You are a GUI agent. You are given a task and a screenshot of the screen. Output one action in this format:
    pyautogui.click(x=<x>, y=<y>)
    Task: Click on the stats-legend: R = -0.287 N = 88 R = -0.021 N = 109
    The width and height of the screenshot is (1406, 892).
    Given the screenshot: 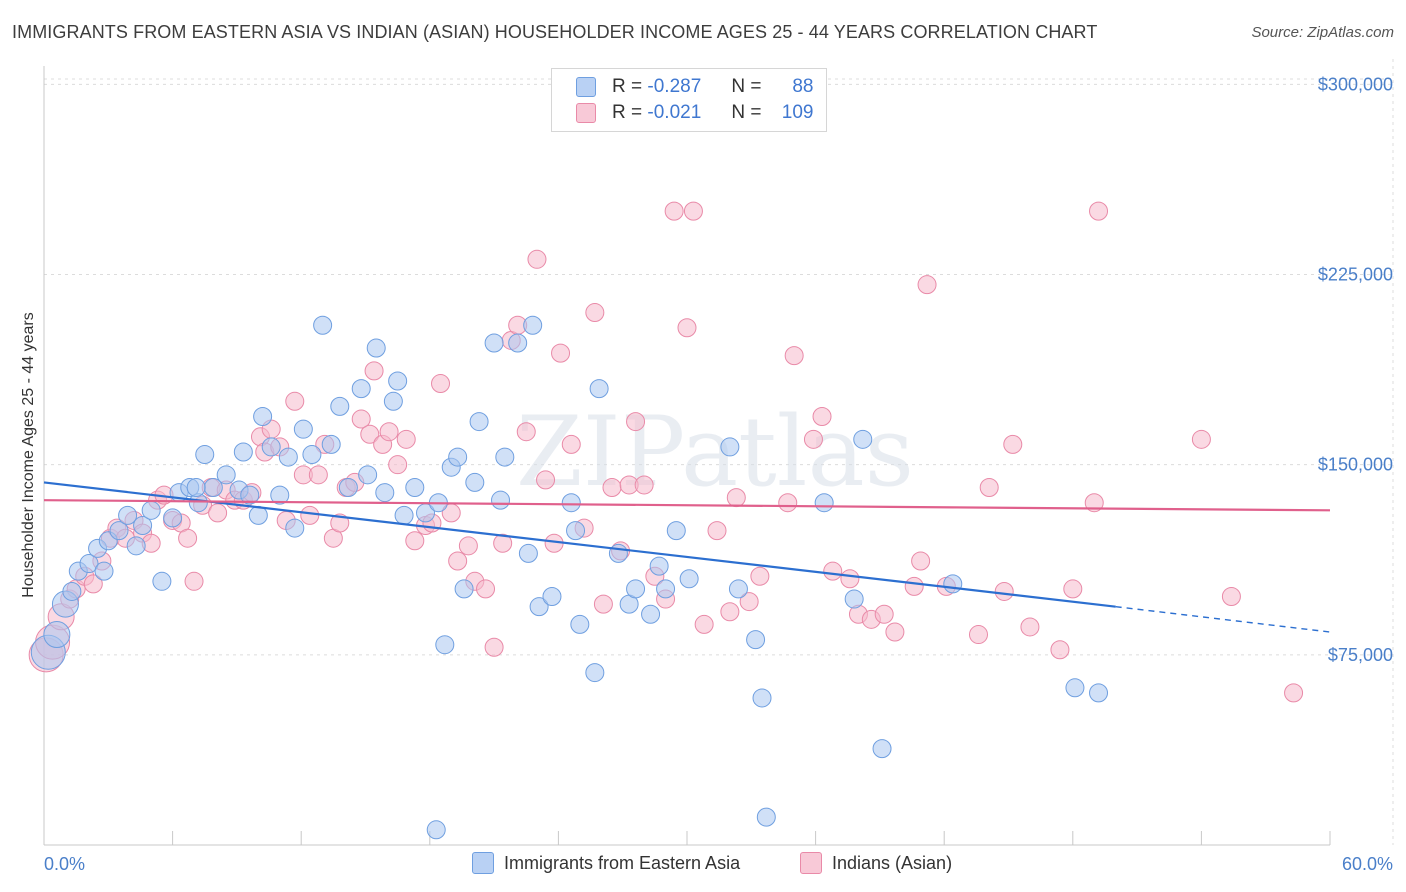 What is the action you would take?
    pyautogui.click(x=689, y=100)
    